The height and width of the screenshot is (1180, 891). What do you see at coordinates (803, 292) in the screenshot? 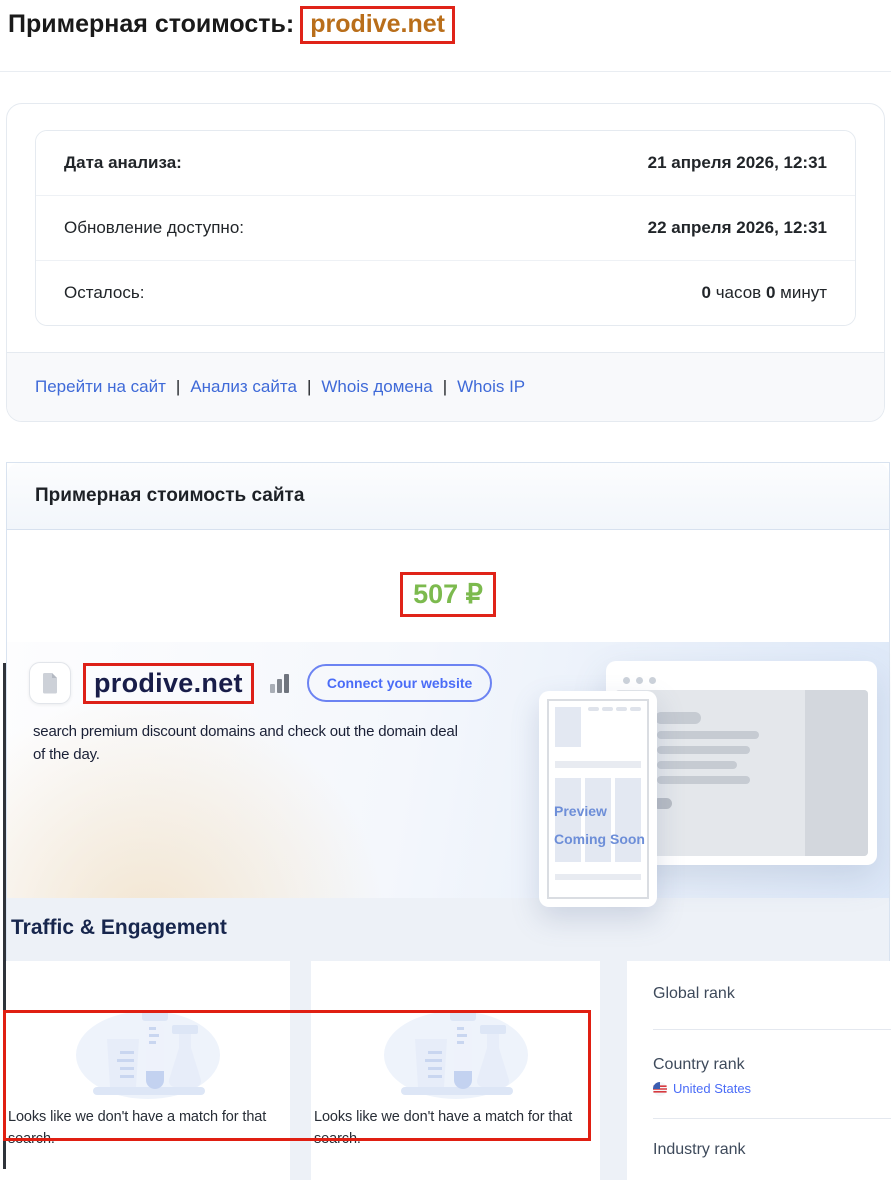
I see `remaining-minutes-word: минут` at bounding box center [803, 292].